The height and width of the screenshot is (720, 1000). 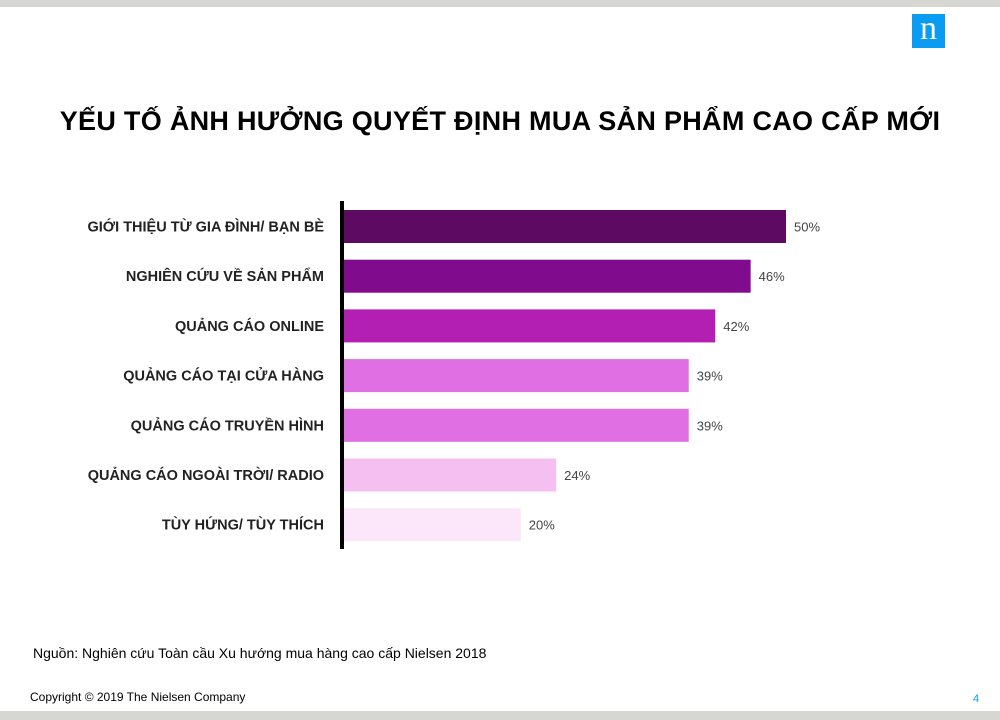 I want to click on value-label: 42%, so click(x=736, y=326).